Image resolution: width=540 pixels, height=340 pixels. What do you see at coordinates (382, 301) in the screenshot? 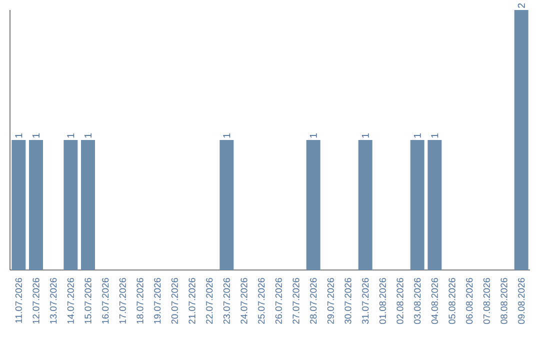
I see `x-tick-label: 01.08.2026` at bounding box center [382, 301].